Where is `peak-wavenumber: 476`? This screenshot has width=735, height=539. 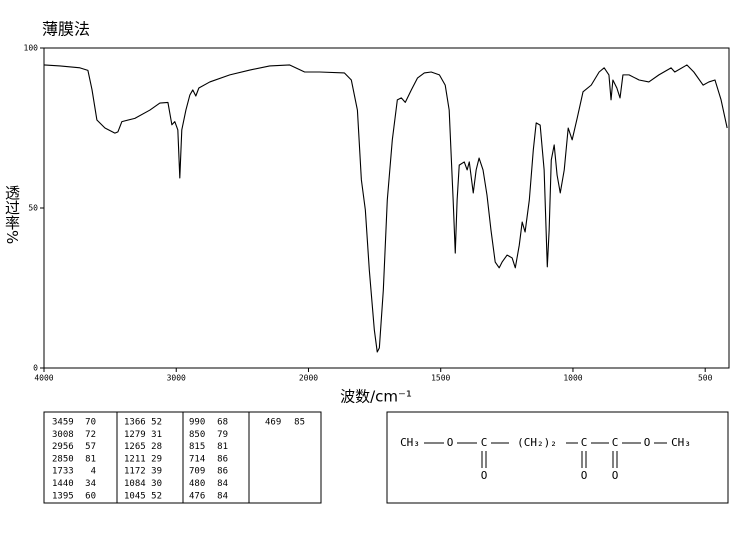
peak-wavenumber: 476 is located at coordinates (197, 496).